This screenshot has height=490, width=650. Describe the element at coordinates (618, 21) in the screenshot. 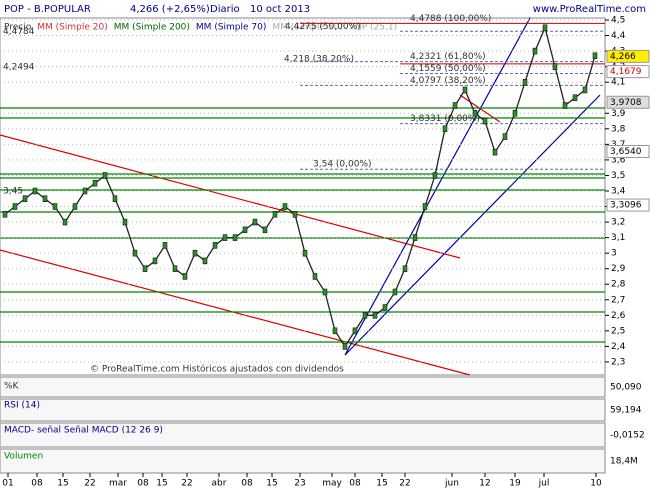

I see `y-tick-label: 4,5` at that location.